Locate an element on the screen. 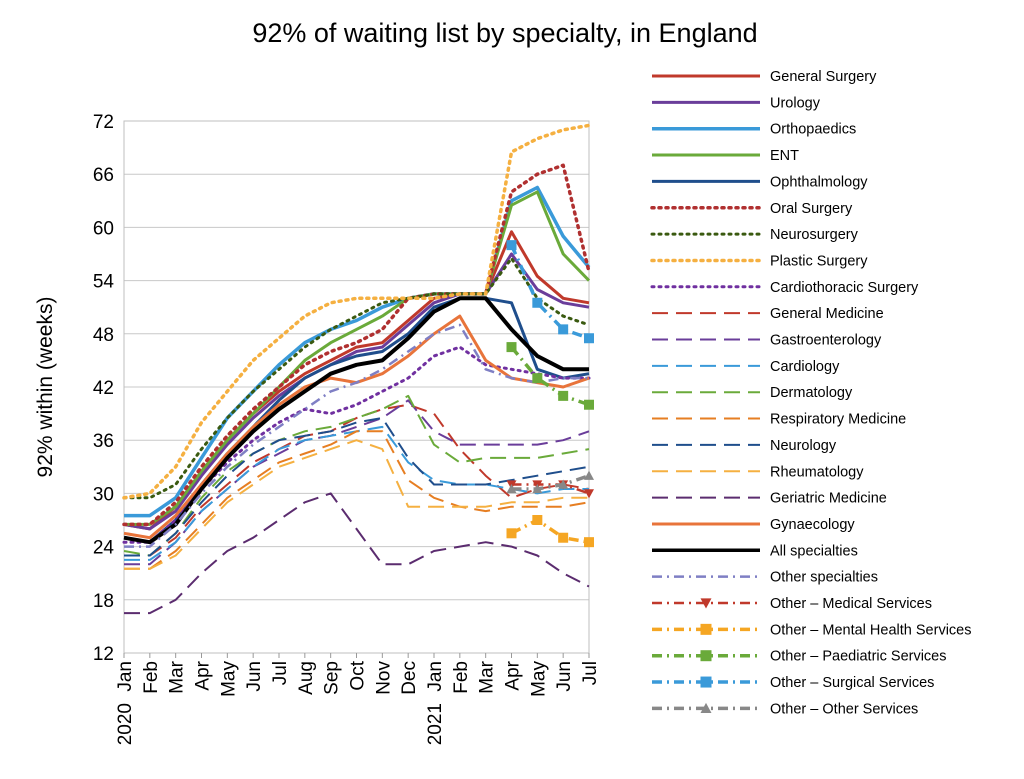 This screenshot has height=779, width=1024. legend-label: General Medicine is located at coordinates (827, 314).